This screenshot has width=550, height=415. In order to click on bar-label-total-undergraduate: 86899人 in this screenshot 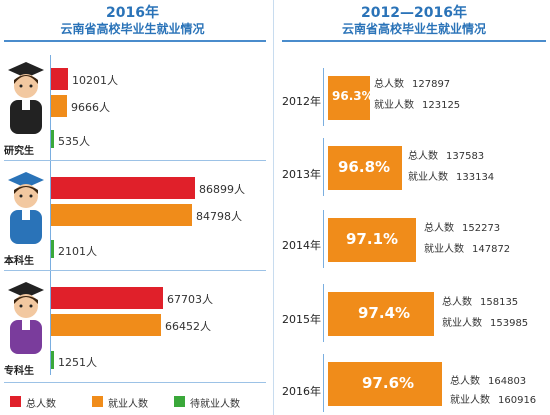, I will do `click(222, 189)`.